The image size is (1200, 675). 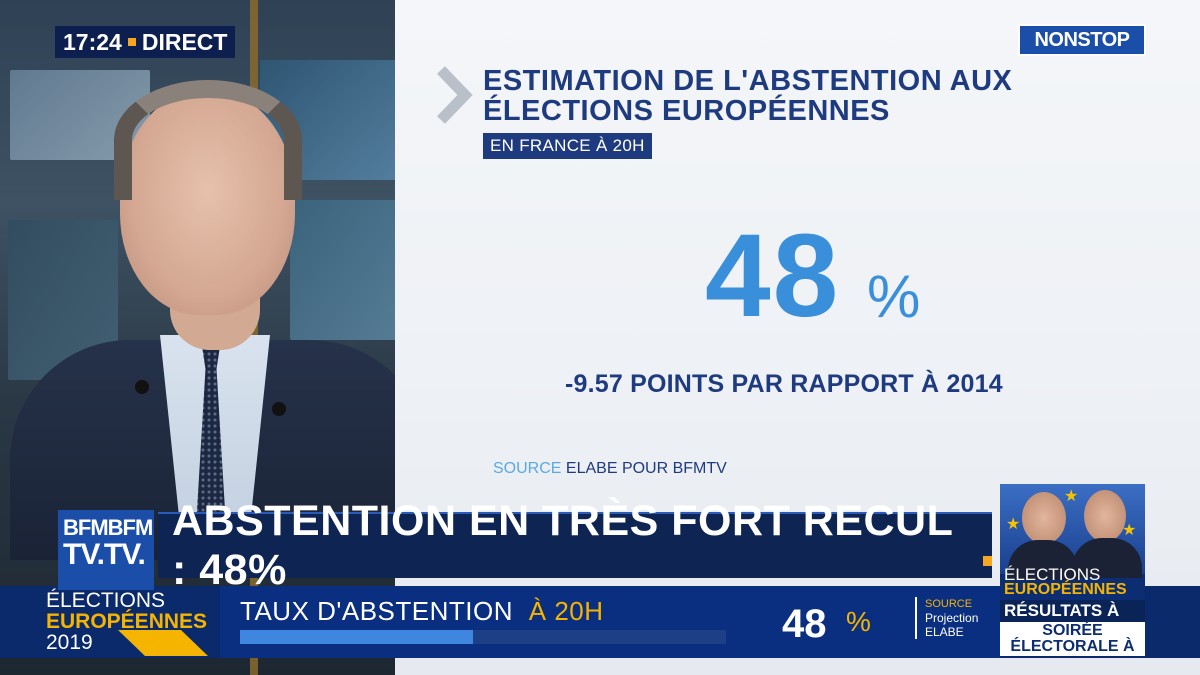 What do you see at coordinates (184, 41) in the screenshot?
I see `live-label: DIRECT` at bounding box center [184, 41].